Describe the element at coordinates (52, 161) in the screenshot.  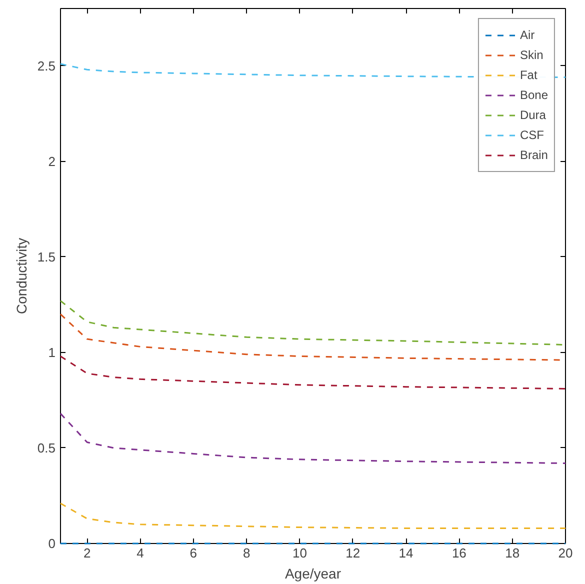
I see `y-tick-label: 2` at that location.